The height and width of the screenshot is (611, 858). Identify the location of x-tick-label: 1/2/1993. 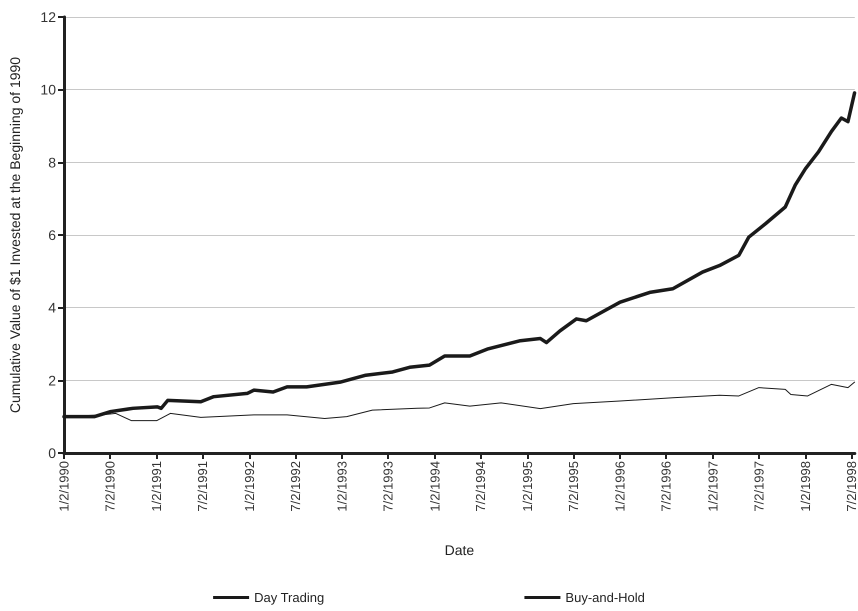
(342, 486).